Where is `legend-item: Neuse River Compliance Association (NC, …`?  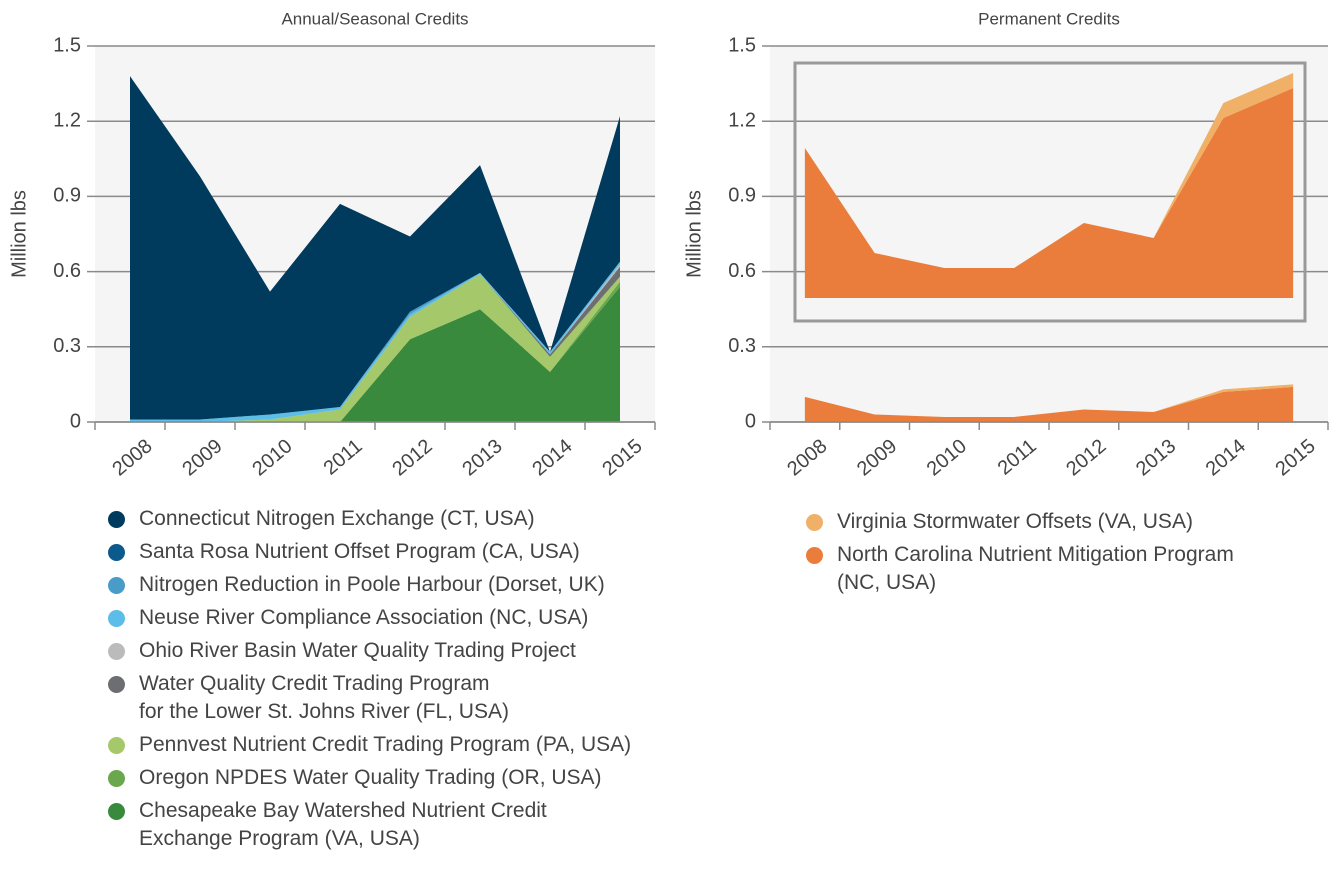 legend-item: Neuse River Compliance Association (NC, … is located at coordinates (369, 618).